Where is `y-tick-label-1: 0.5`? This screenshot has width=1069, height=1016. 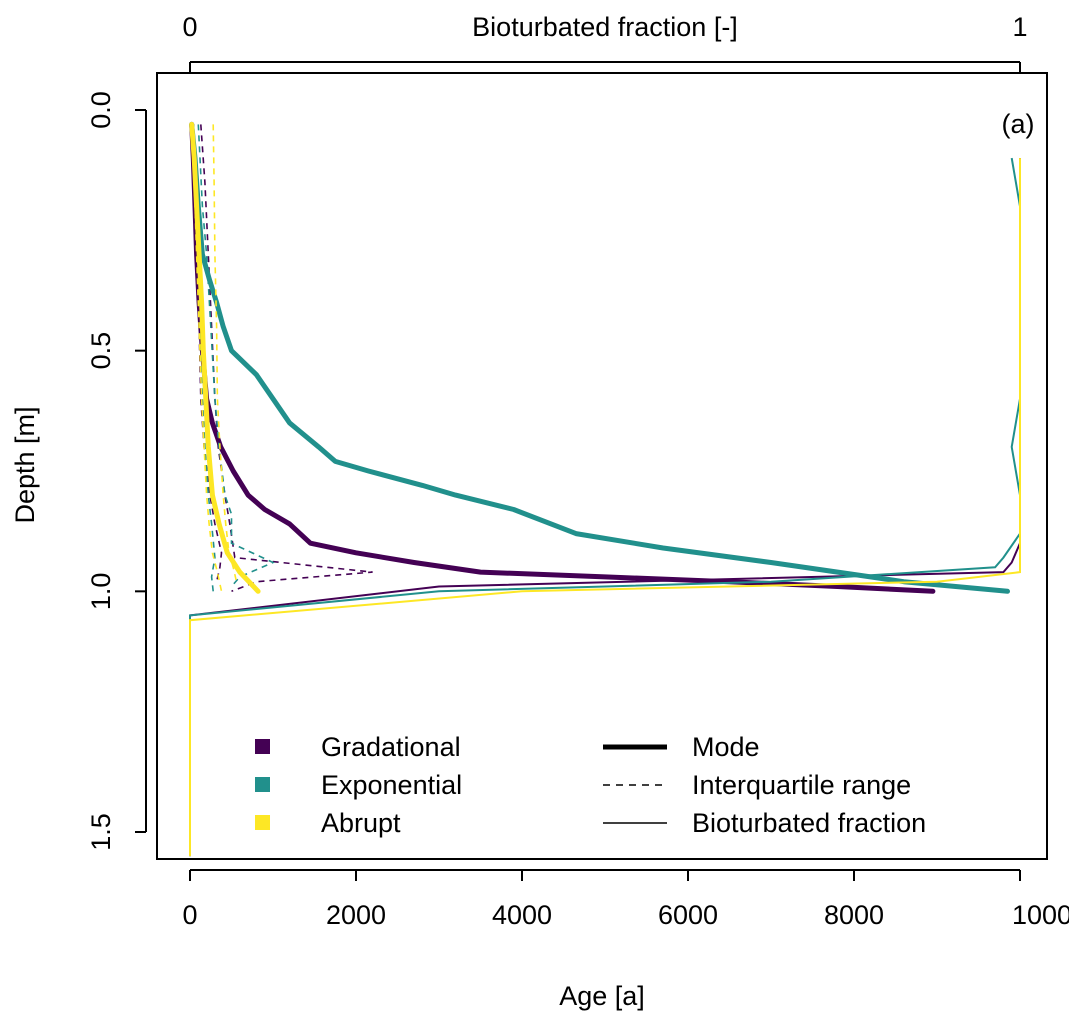 y-tick-label-1: 0.5 is located at coordinates (101, 351).